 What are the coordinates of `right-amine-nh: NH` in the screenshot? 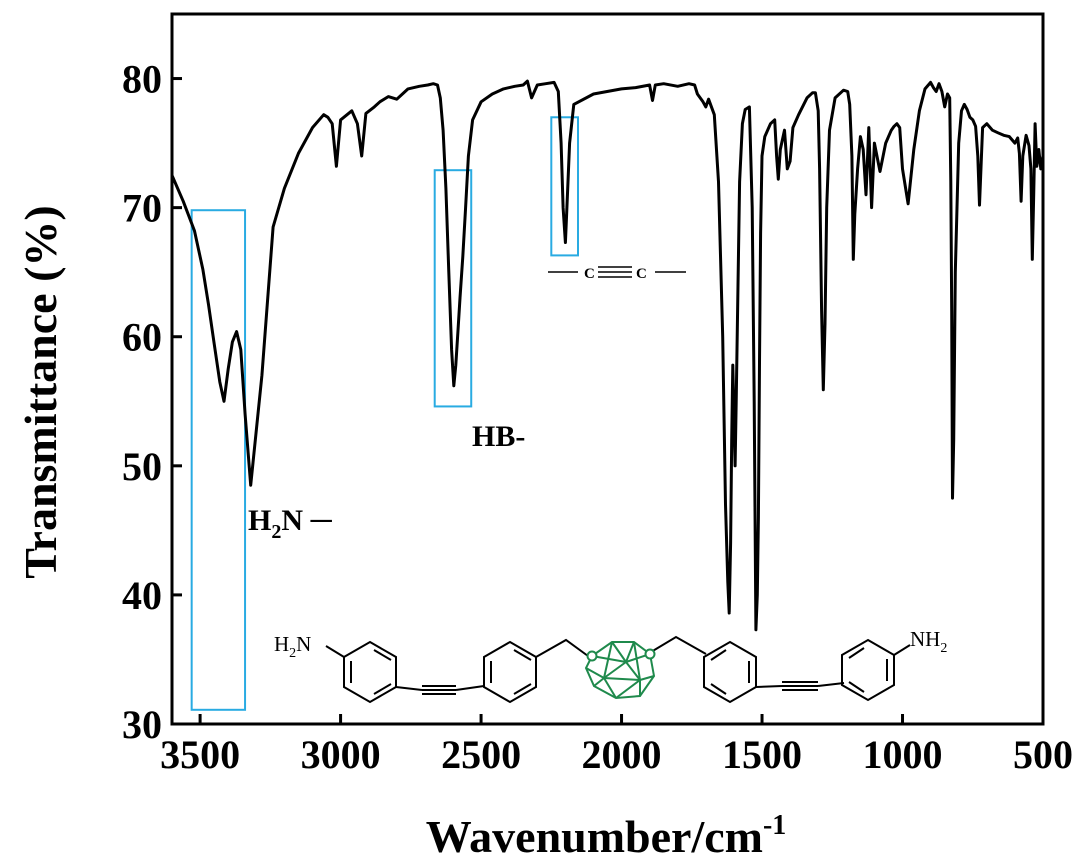 It's located at (925, 639).